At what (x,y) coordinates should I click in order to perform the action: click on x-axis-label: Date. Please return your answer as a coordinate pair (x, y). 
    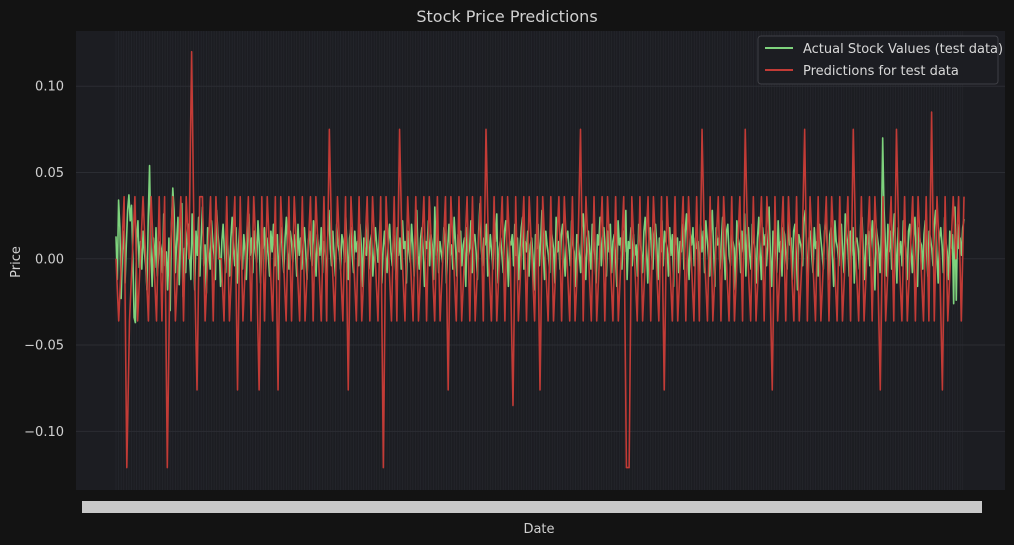
    Looking at the image, I should click on (538, 529).